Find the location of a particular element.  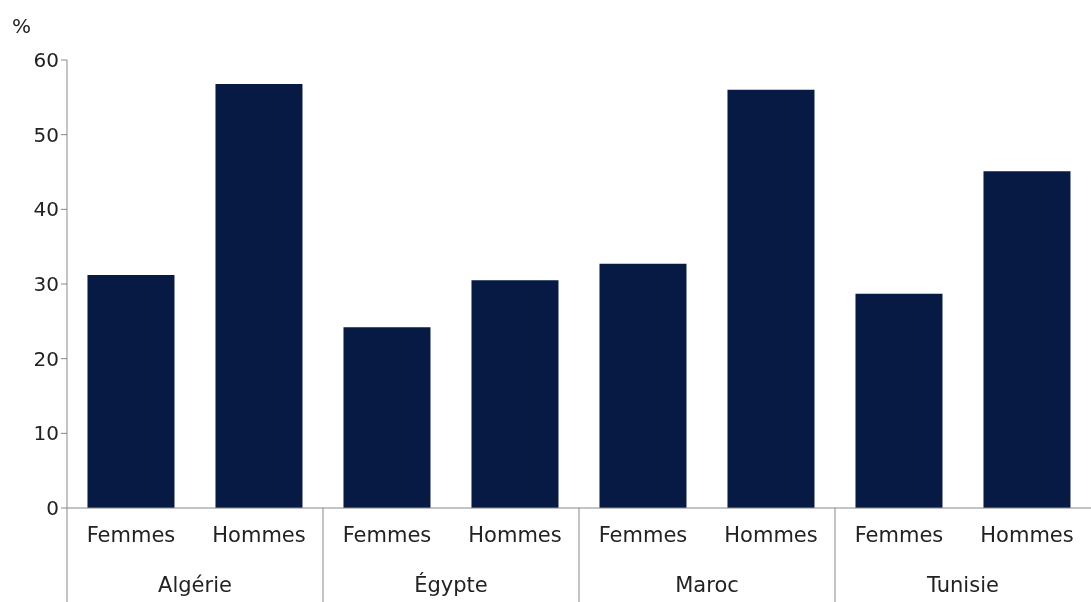

text: Algérie is located at coordinates (195, 585).